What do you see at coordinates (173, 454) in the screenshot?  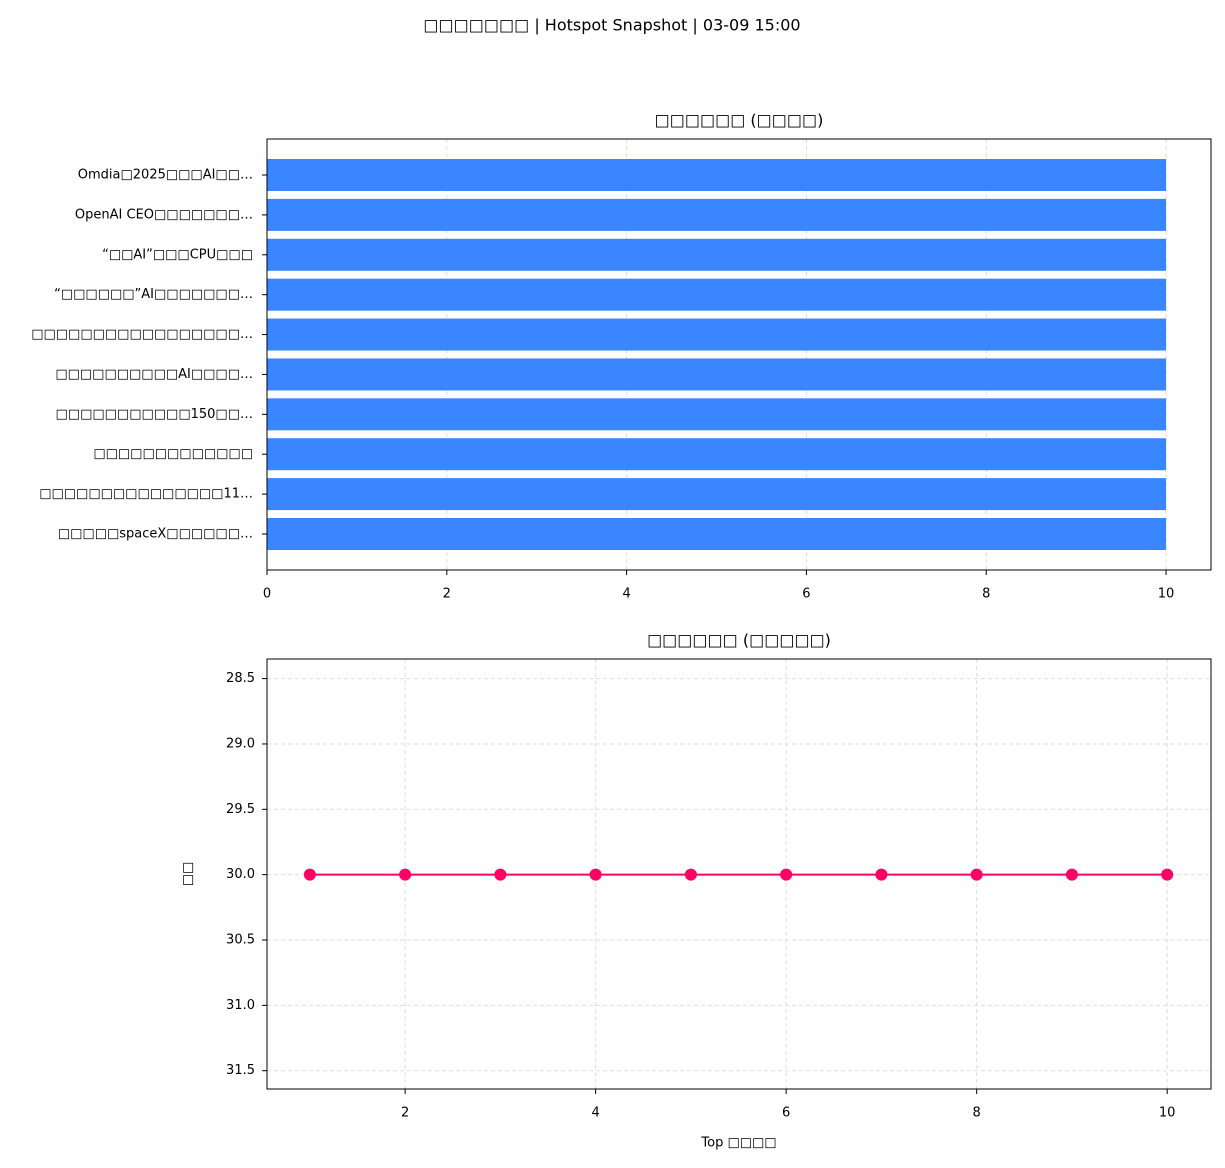 I see `y-tick-label: □□□□□□□□□□□□□` at bounding box center [173, 454].